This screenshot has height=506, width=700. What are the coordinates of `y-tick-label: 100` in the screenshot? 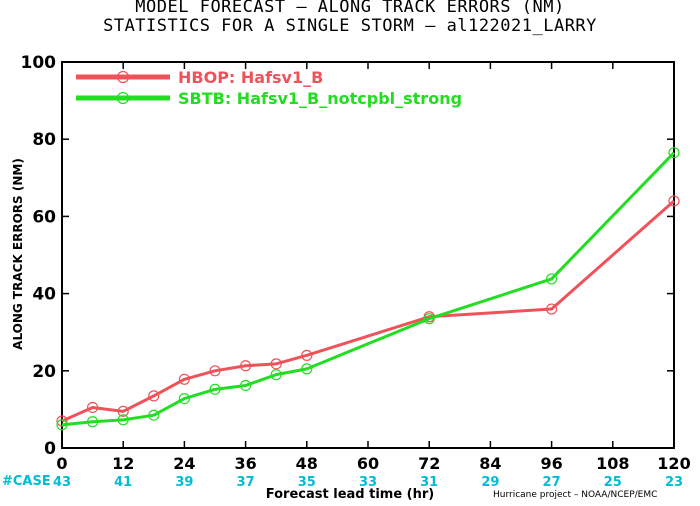 It's located at (39, 63).